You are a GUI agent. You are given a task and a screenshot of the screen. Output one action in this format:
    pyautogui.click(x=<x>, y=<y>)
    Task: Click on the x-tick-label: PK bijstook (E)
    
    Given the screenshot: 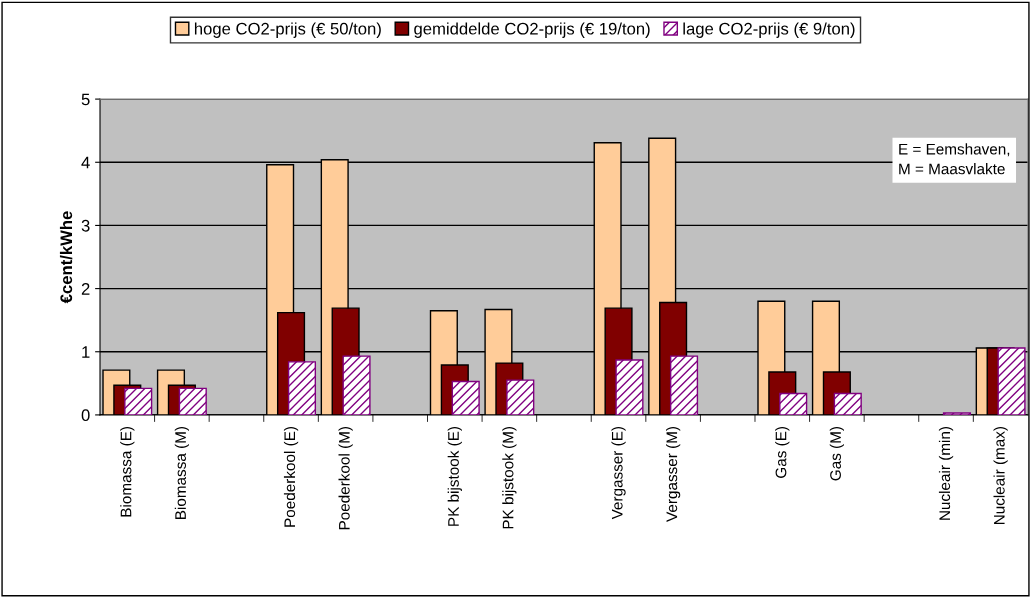 What is the action you would take?
    pyautogui.click(x=454, y=476)
    